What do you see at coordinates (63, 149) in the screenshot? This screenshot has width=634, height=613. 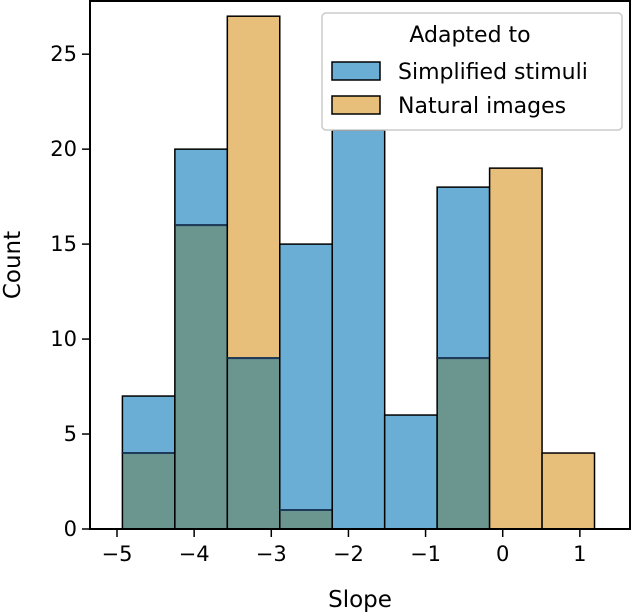 I see `y-tick-label: 20` at bounding box center [63, 149].